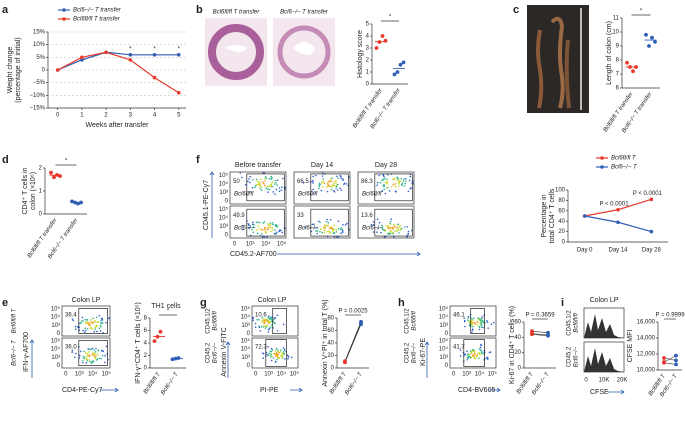 Image resolution: width=685 pixels, height=433 pixels. I want to click on y-tick-label: 6, so click(146, 331).